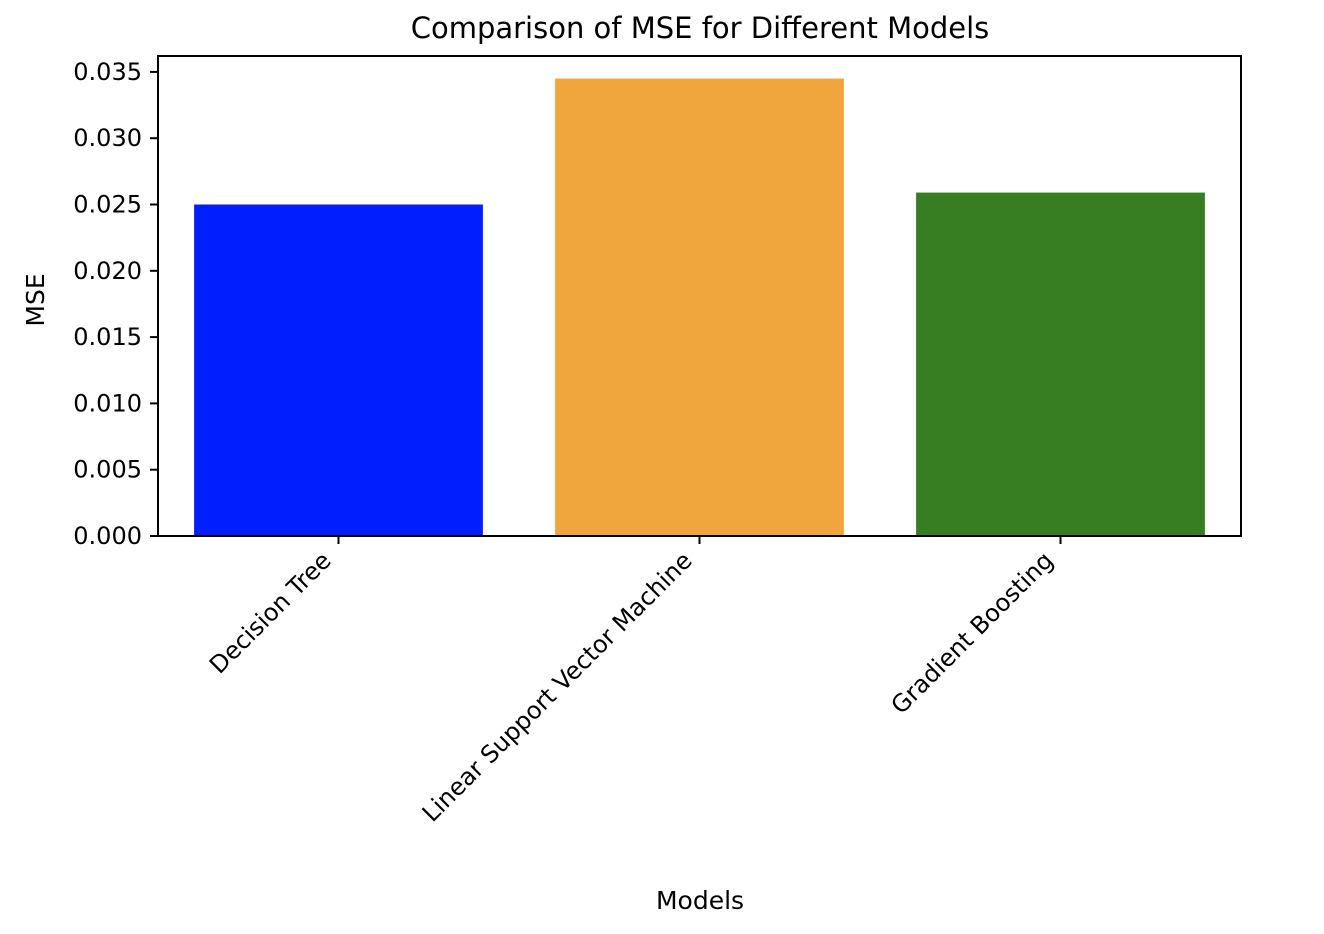 The width and height of the screenshot is (1324, 934). Describe the element at coordinates (700, 28) in the screenshot. I see `chart-title: Comparison of MSE for Different Models` at that location.